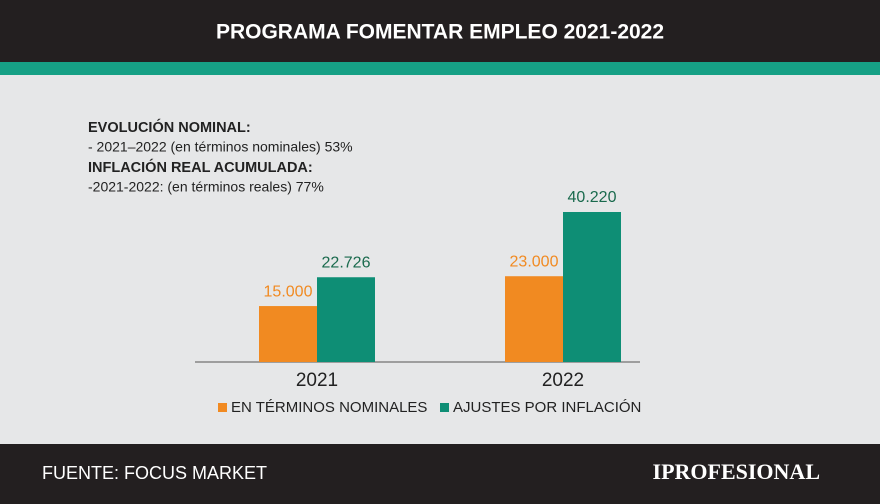  Describe the element at coordinates (220, 147) in the screenshot. I see `annotation: - 2021–2022 (en términos nominales) 53%` at that location.